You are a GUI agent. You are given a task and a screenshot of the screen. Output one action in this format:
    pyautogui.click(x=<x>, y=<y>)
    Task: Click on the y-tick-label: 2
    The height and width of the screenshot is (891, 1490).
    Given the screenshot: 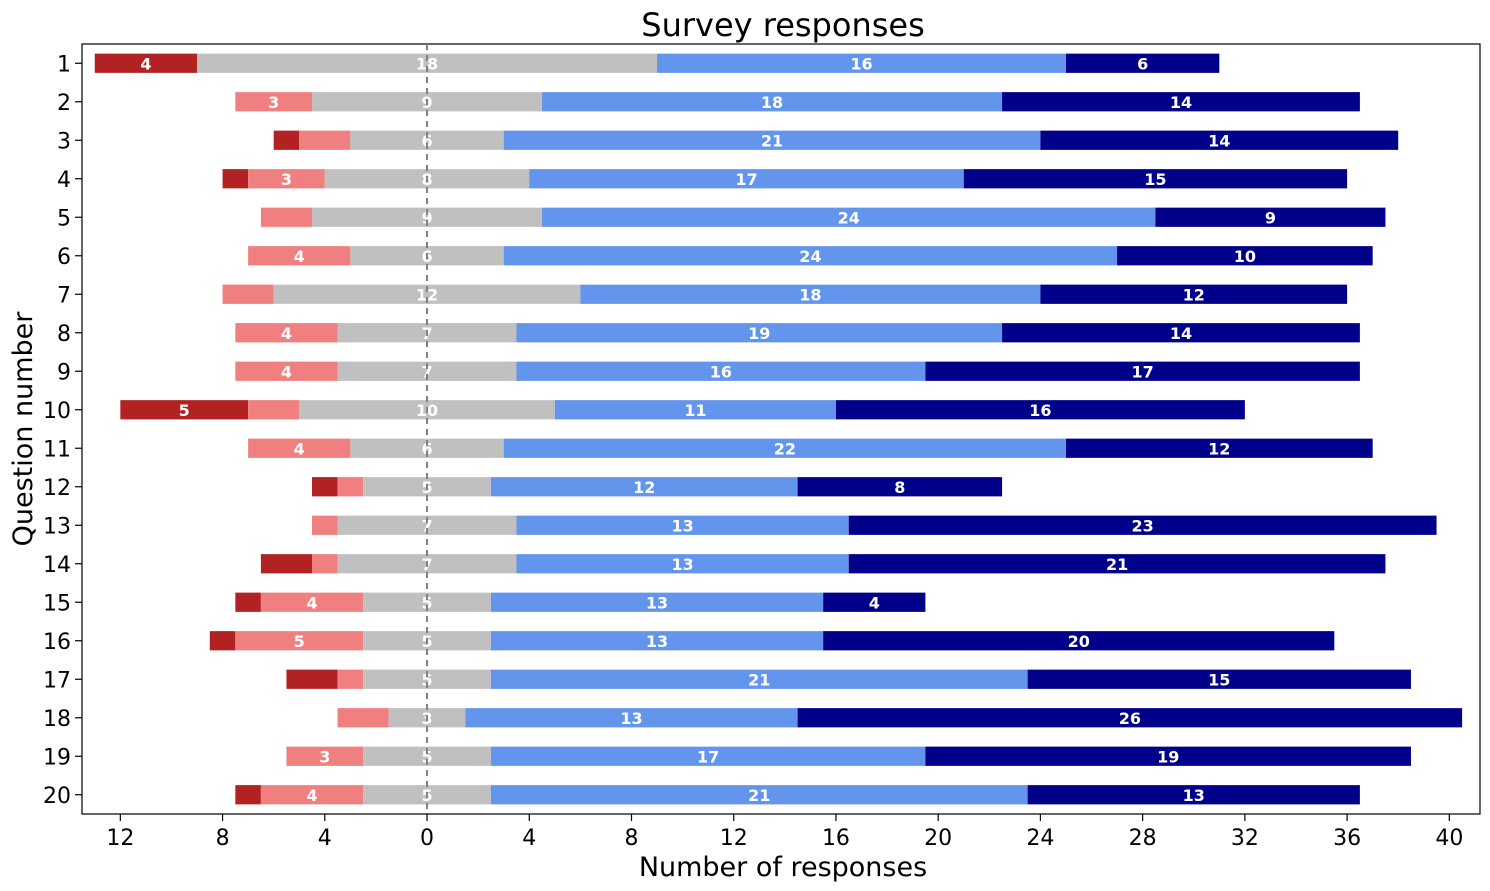 What is the action you would take?
    pyautogui.click(x=64, y=103)
    